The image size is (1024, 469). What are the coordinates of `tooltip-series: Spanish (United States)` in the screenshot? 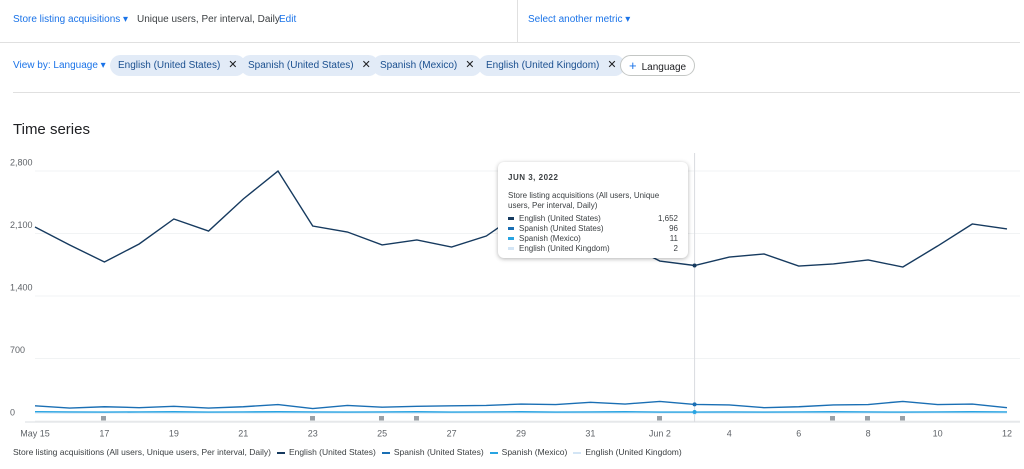 It's located at (561, 228).